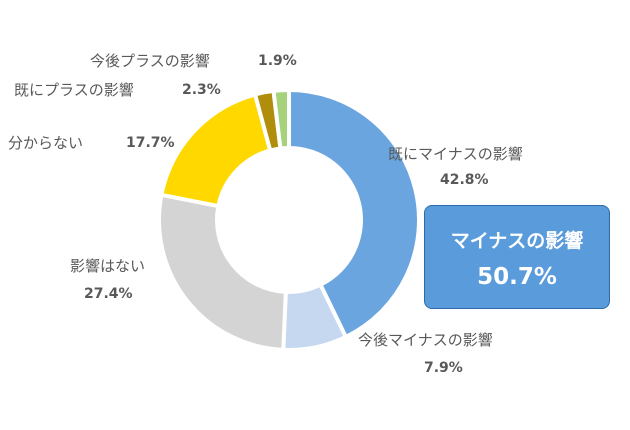 This screenshot has height=430, width=630. Describe the element at coordinates (277, 61) in the screenshot. I see `pct-future-positive: 1.9%` at that location.